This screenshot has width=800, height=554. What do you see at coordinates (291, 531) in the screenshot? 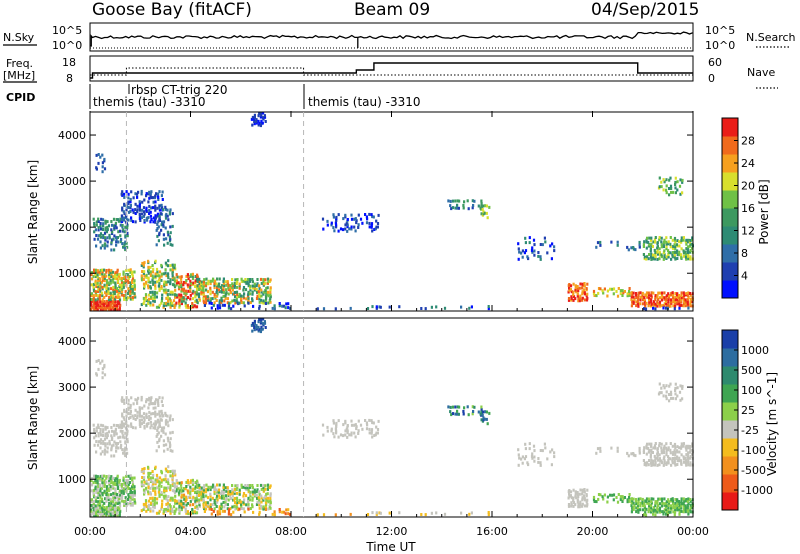
I see `x-tick-label: 08:00` at bounding box center [291, 531].